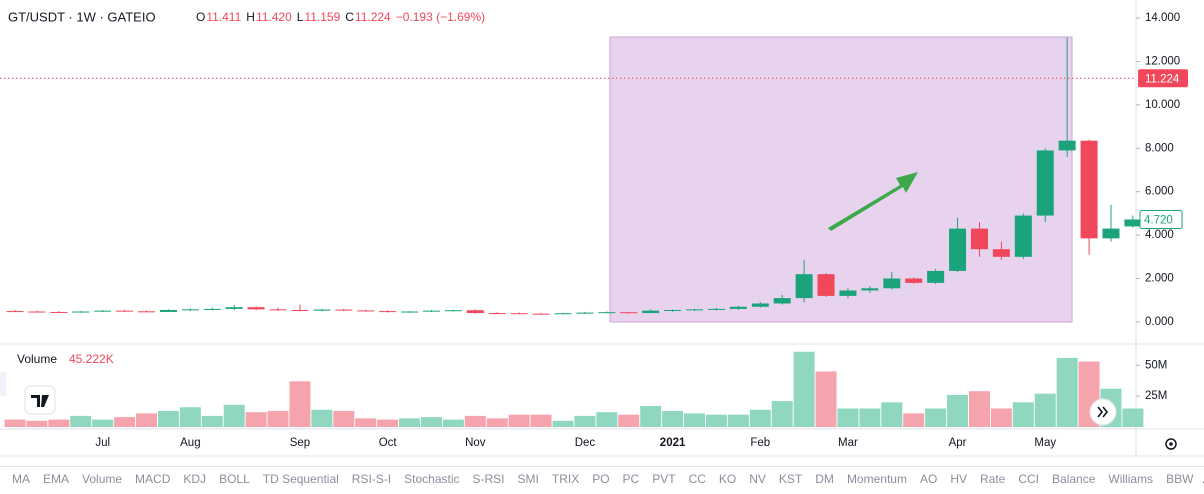 The height and width of the screenshot is (494, 1204). I want to click on symbol-title: GT/USDT · 1W · GATEIO, so click(82, 16).